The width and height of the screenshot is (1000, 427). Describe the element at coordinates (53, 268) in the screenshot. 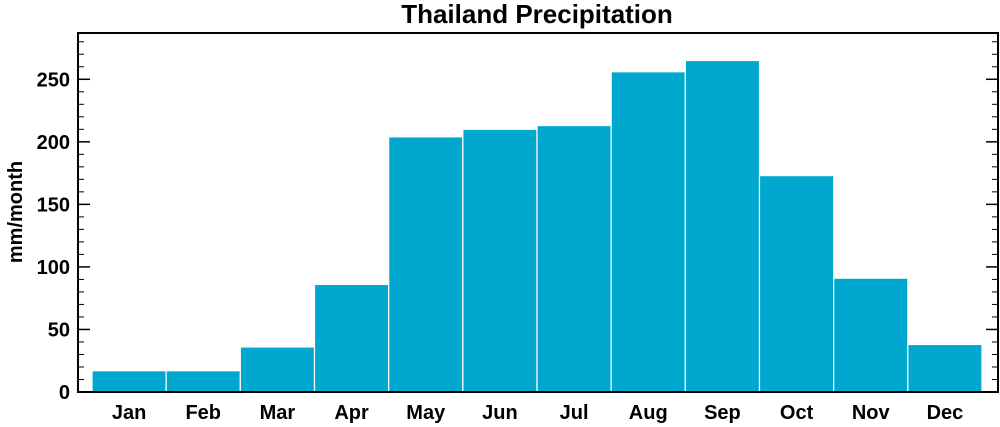

I see `y-tick-label: 100` at that location.